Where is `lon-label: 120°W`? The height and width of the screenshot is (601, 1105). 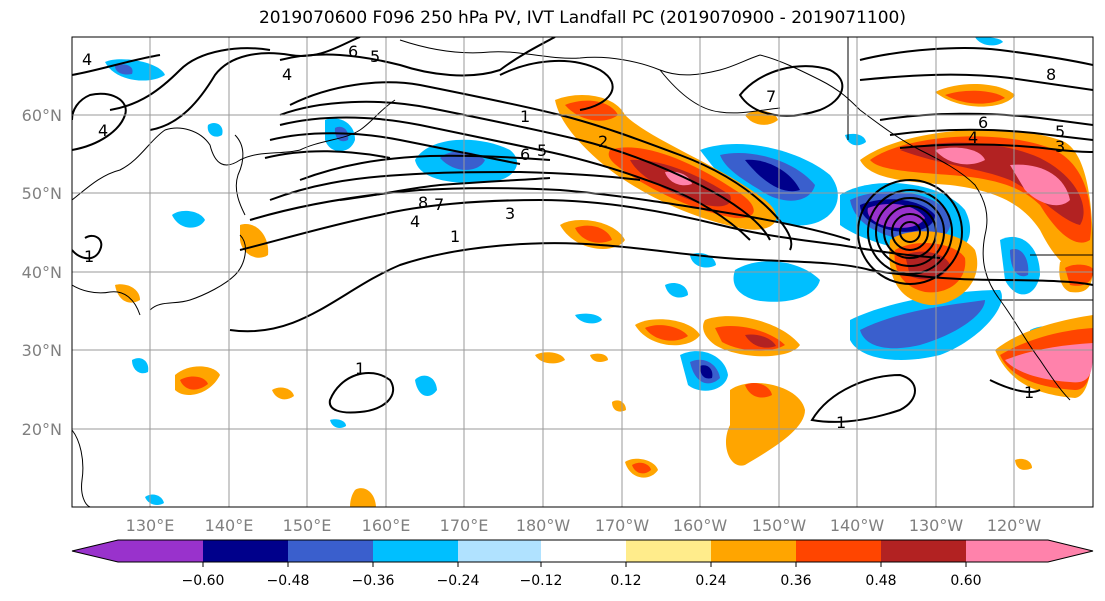
lon-label: 120°W is located at coordinates (1014, 525).